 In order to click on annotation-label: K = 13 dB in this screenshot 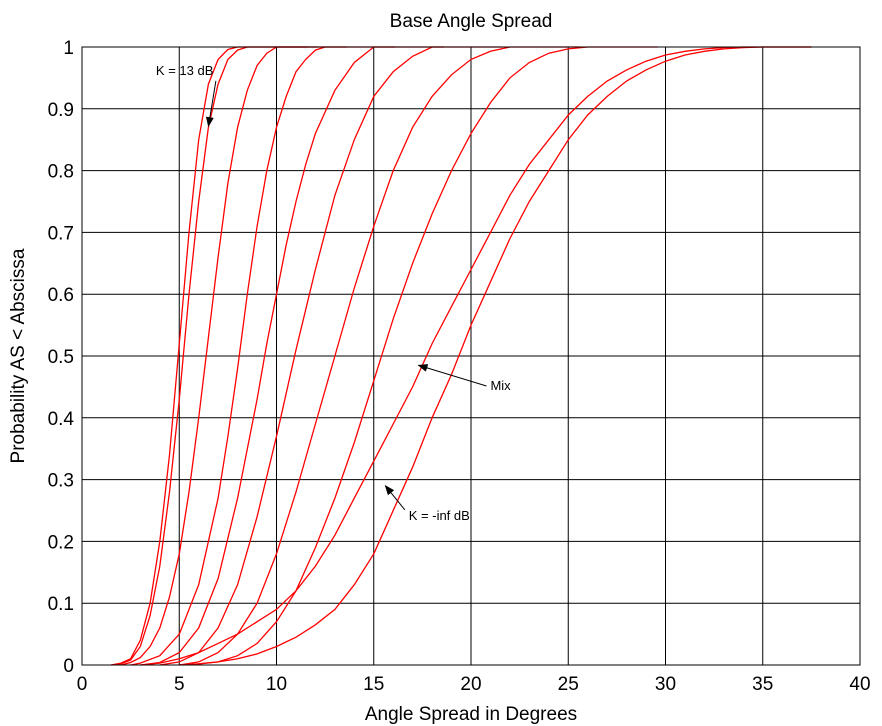, I will do `click(184, 70)`.